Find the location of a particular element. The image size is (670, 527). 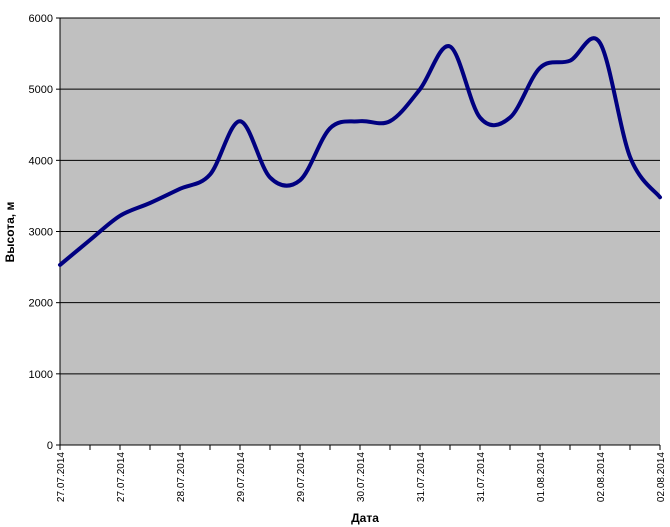

y-tick-labels: 0 1000 2000 3000 4000 5000 6000 is located at coordinates (41, 232).